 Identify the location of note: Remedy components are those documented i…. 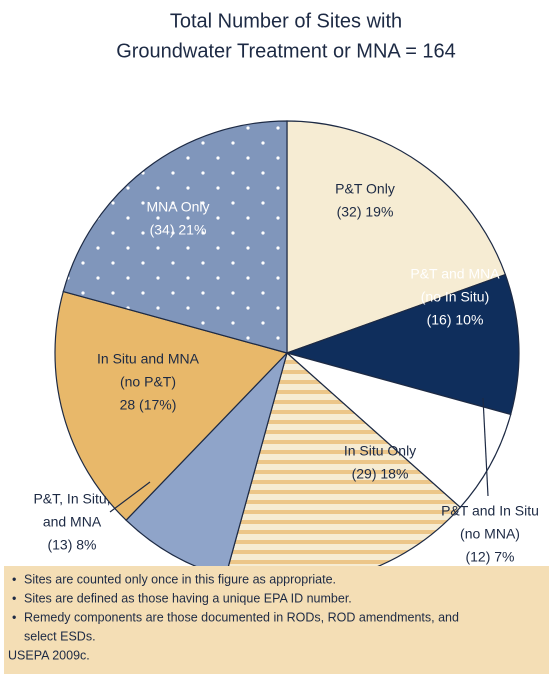
(241, 617).